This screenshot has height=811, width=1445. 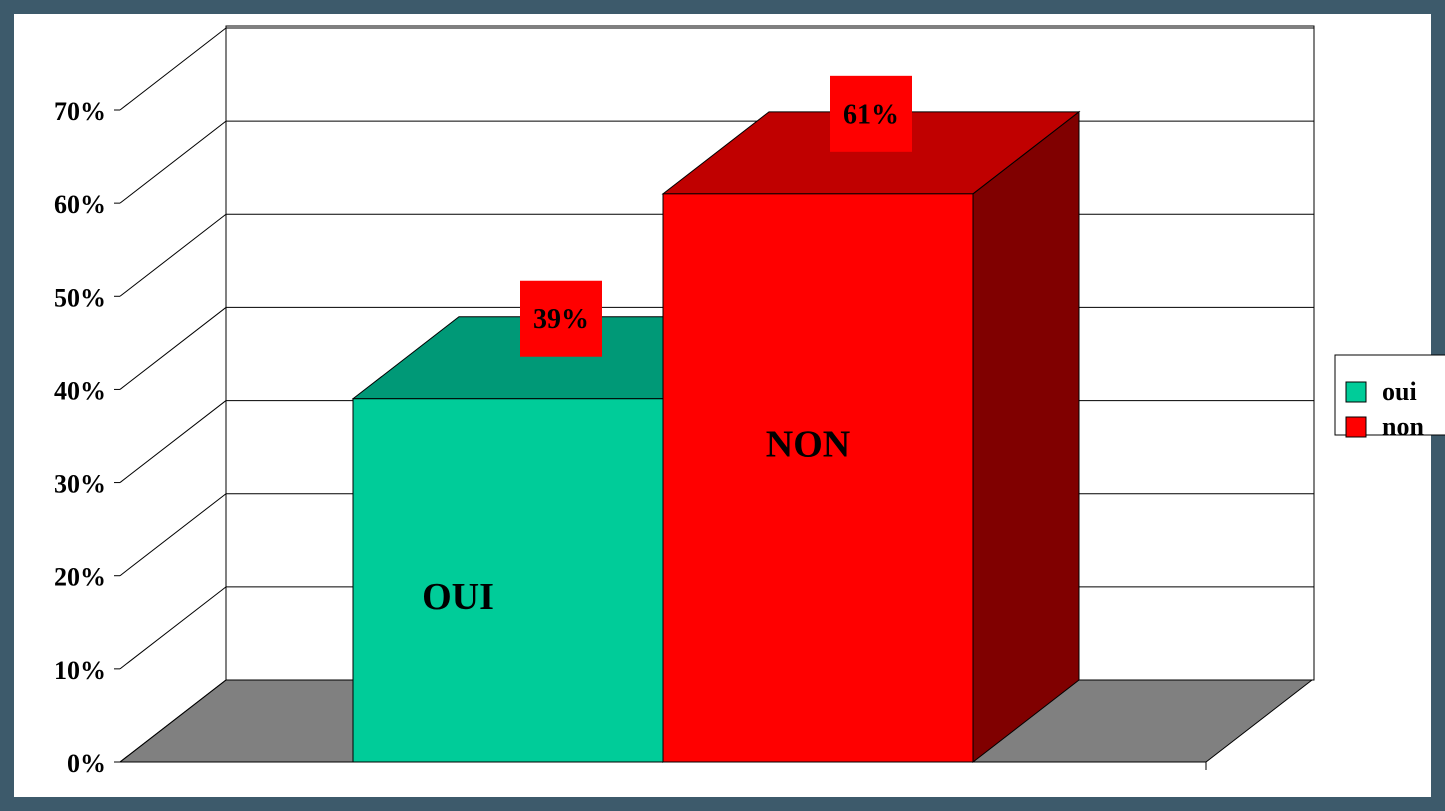 I want to click on bar-annotation: OUI, so click(x=458, y=597).